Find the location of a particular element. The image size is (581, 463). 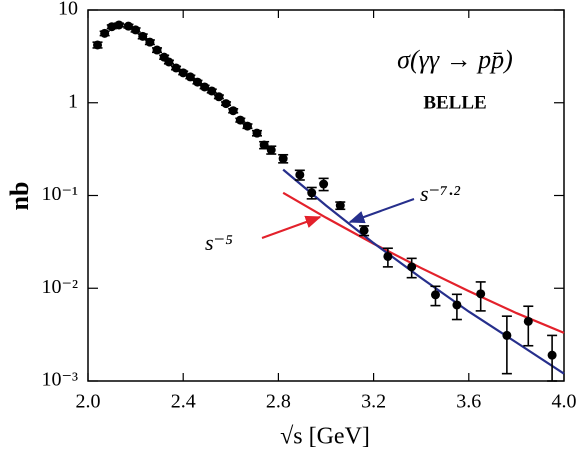

x-tick-label: 3.2 is located at coordinates (373, 402).